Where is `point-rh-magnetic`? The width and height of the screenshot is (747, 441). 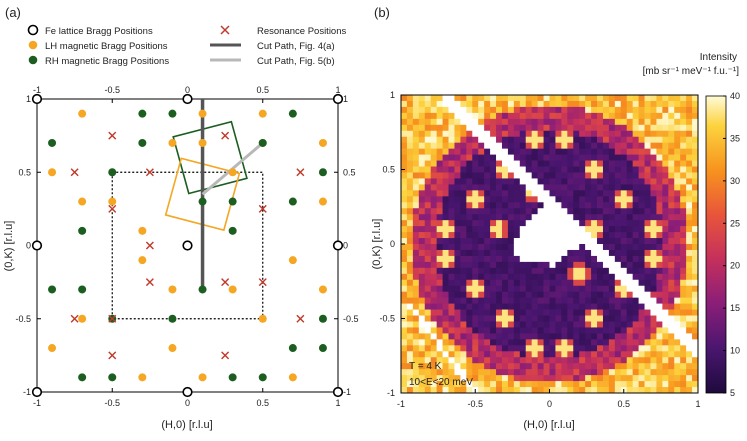 point-rh-magnetic is located at coordinates (232, 201).